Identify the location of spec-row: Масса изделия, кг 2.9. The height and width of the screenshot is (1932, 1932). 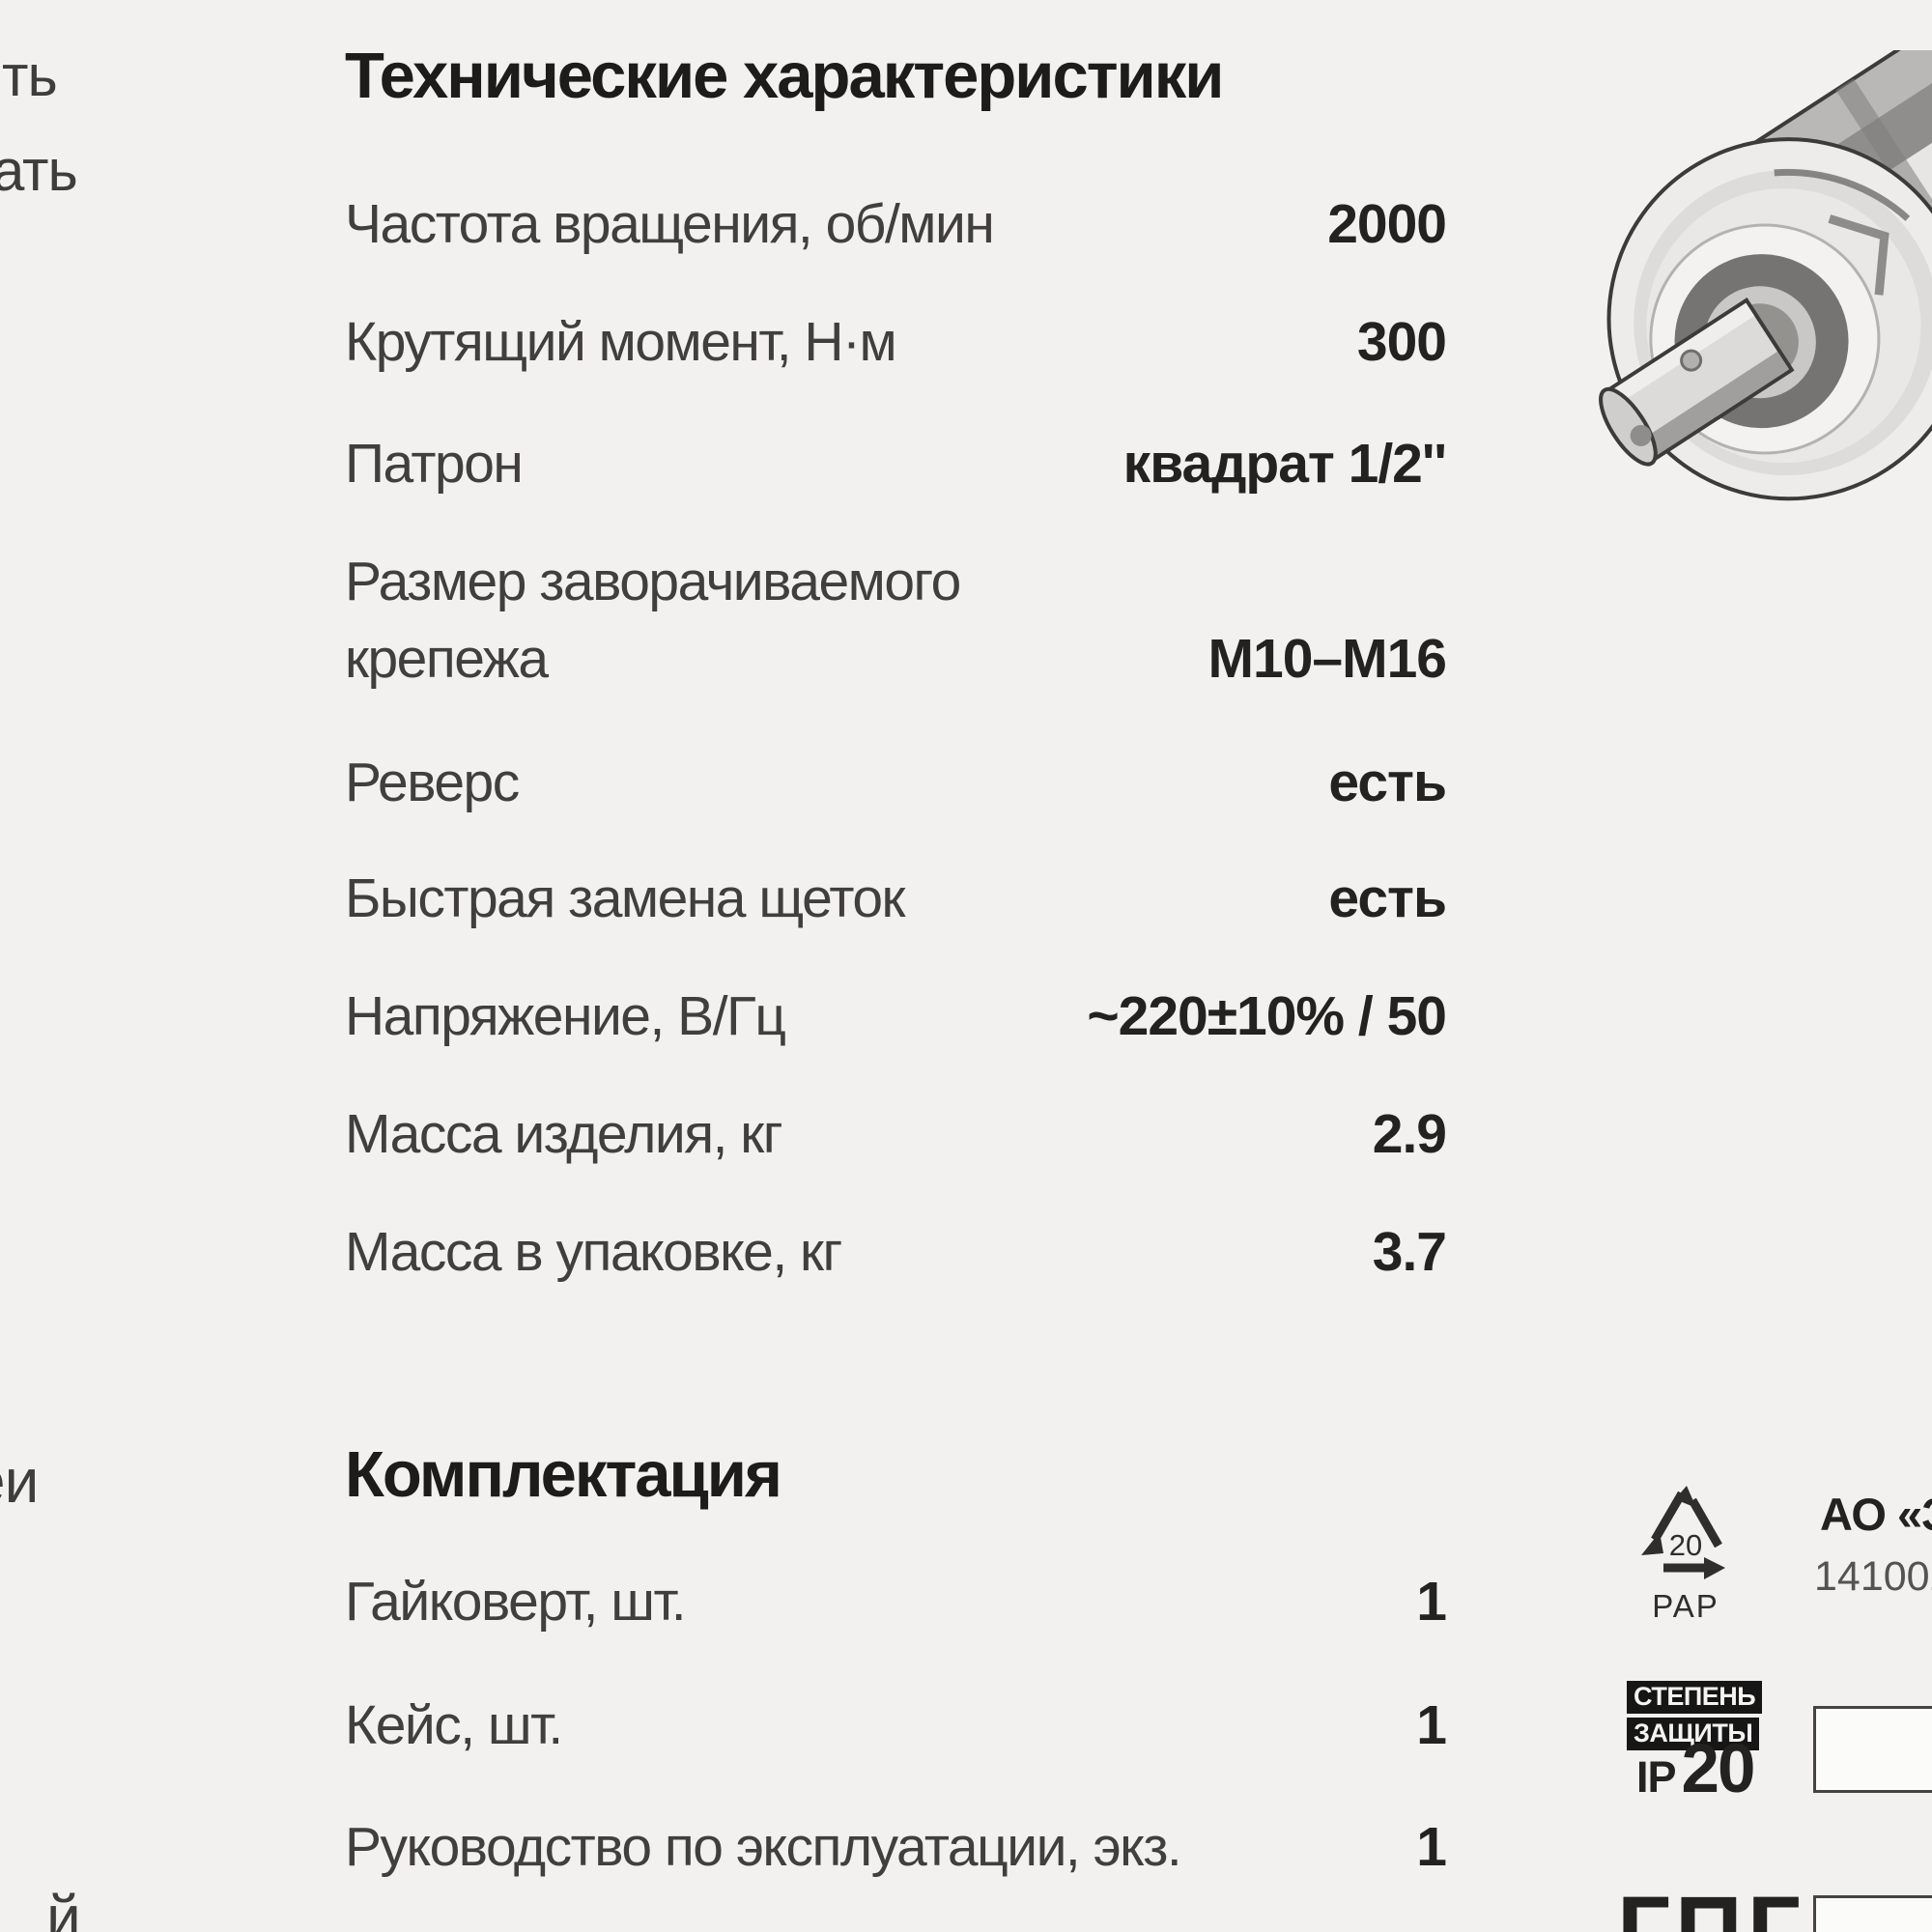
(896, 1134).